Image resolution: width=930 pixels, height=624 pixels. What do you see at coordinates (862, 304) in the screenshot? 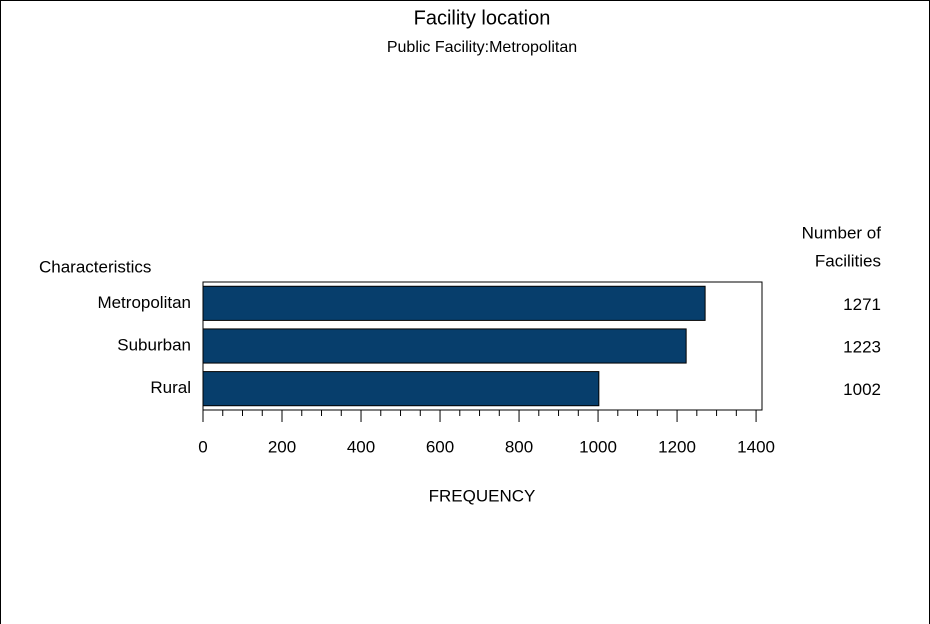
I see `value-label: 1271` at bounding box center [862, 304].